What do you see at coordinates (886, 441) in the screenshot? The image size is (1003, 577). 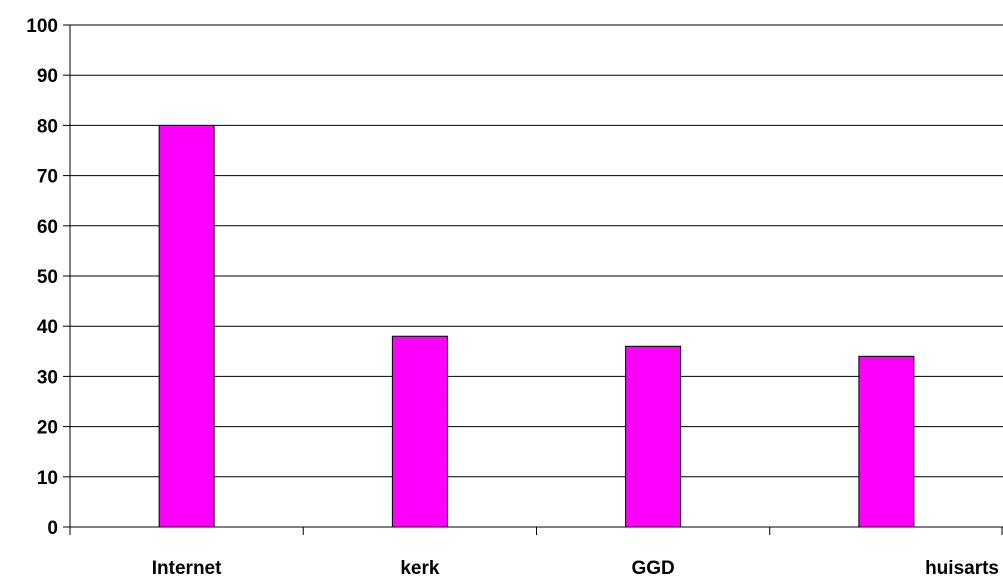 I see `bar-huisarts` at bounding box center [886, 441].